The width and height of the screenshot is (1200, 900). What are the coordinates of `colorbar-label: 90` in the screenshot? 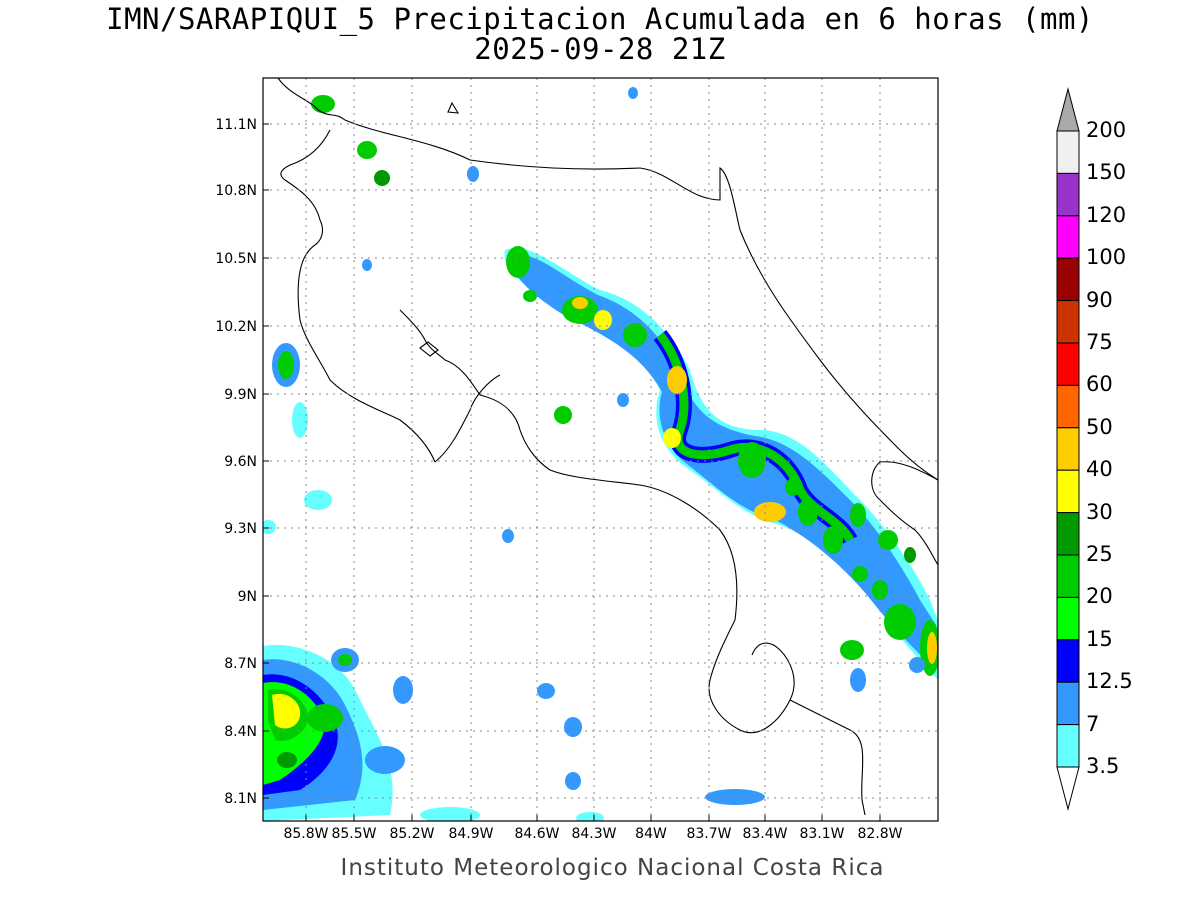 It's located at (1099, 299).